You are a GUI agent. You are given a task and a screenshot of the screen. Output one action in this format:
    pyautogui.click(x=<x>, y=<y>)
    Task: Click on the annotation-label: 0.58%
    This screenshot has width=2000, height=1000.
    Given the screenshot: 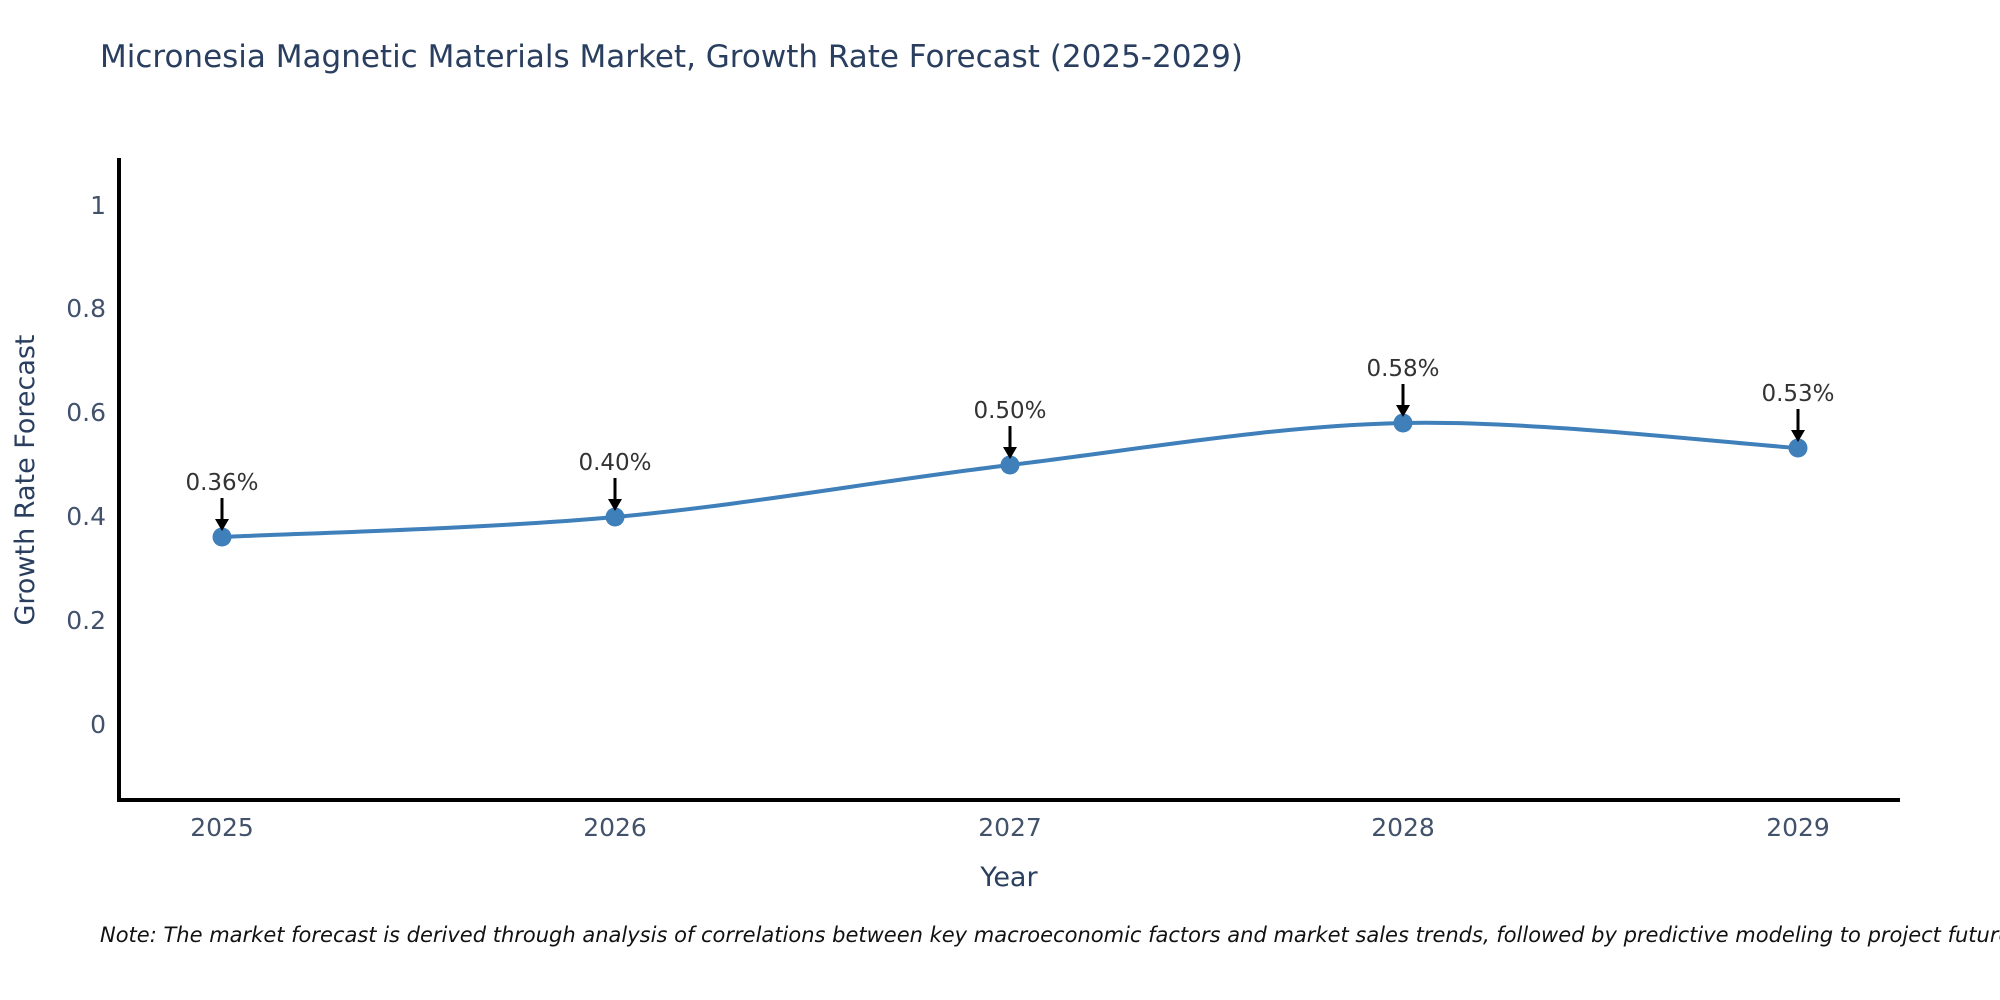 What is the action you would take?
    pyautogui.click(x=1402, y=369)
    